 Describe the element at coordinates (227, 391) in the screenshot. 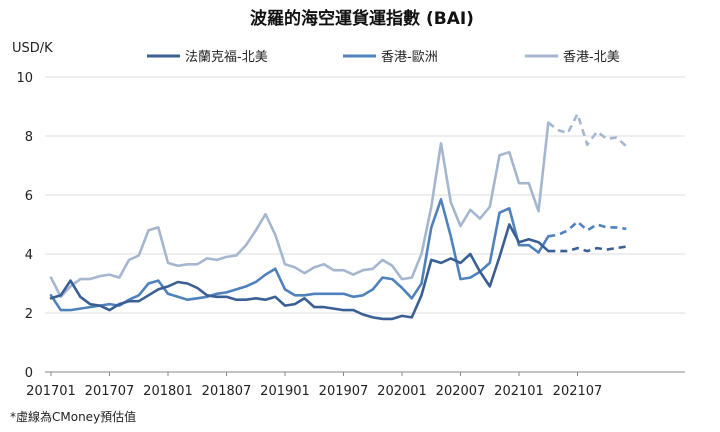

I see `x-tick-label: 201807` at that location.